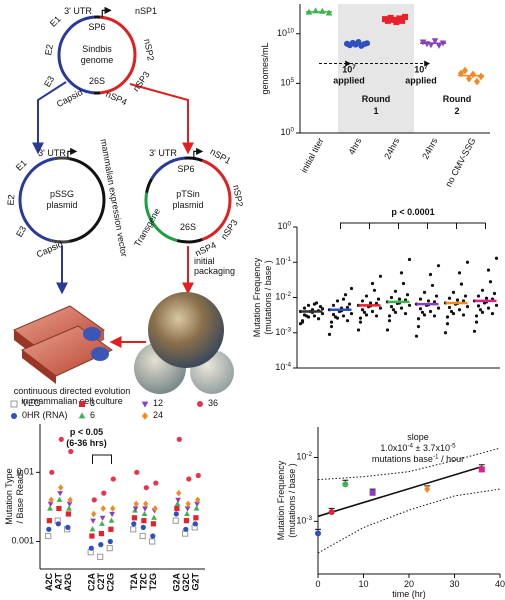  I want to click on promoter-arrow, so click(72, 153).